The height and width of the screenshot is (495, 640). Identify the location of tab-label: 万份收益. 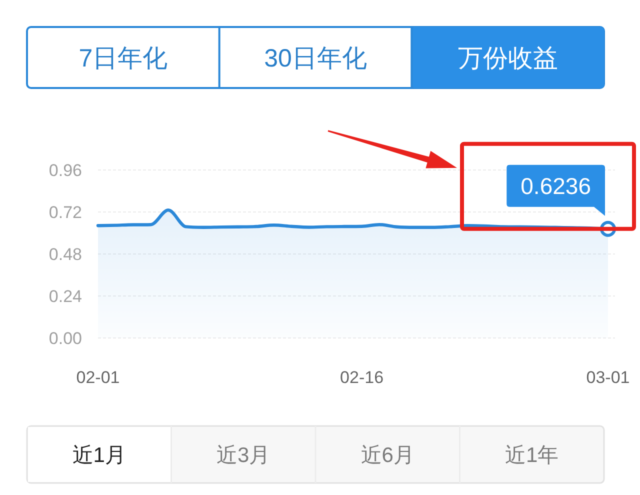
(508, 58).